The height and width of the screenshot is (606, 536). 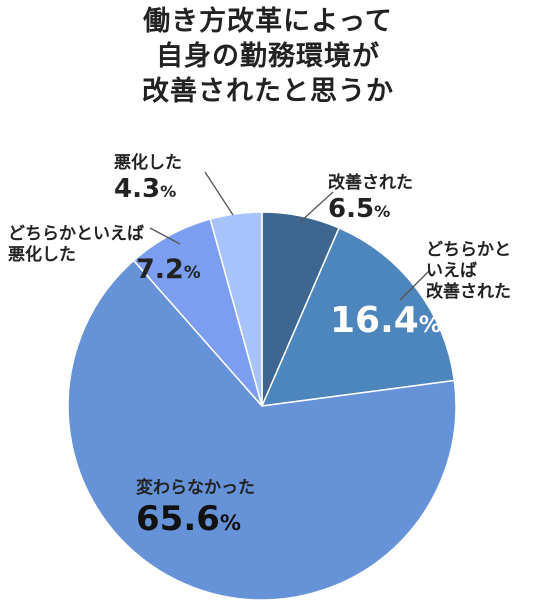 What do you see at coordinates (386, 320) in the screenshot?
I see `label-somewhat-improved-value: 16.4%` at bounding box center [386, 320].